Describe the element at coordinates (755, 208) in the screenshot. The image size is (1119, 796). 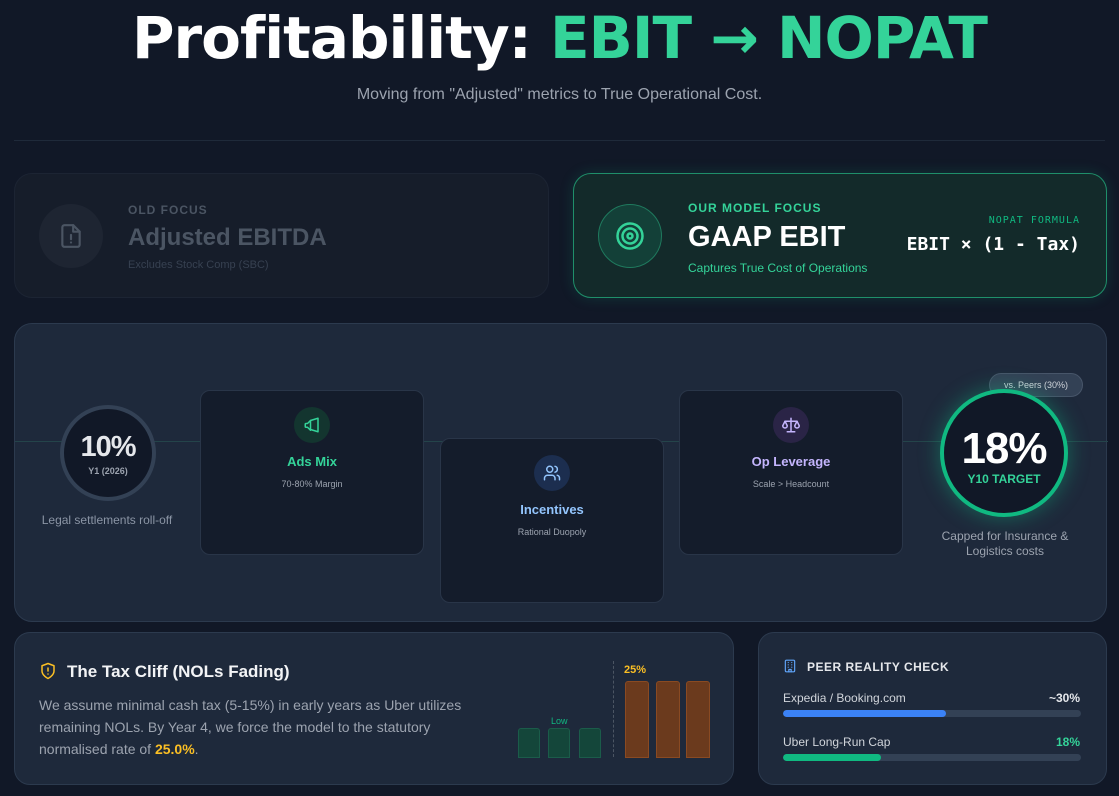
I see `model-focus-label: OUR MODEL FOCUS` at that location.